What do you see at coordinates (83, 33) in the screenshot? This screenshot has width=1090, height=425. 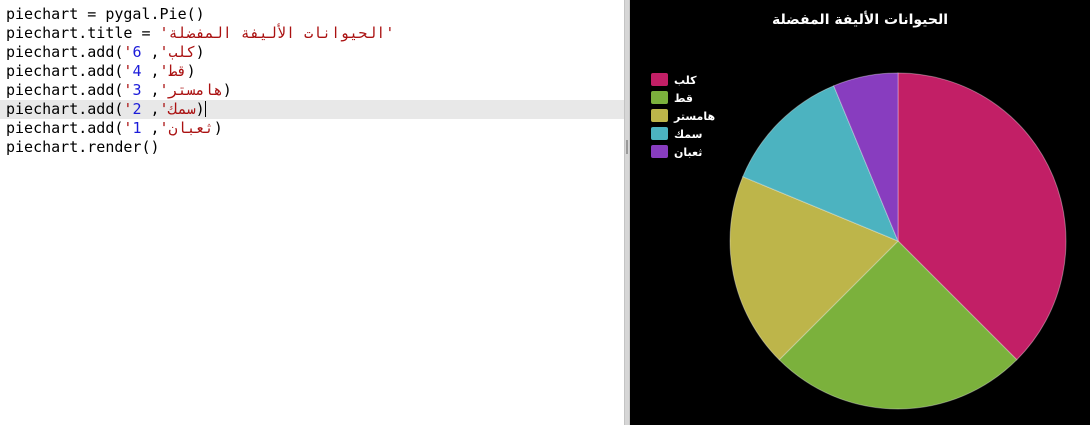 I see `code-token: piechart.title =` at bounding box center [83, 33].